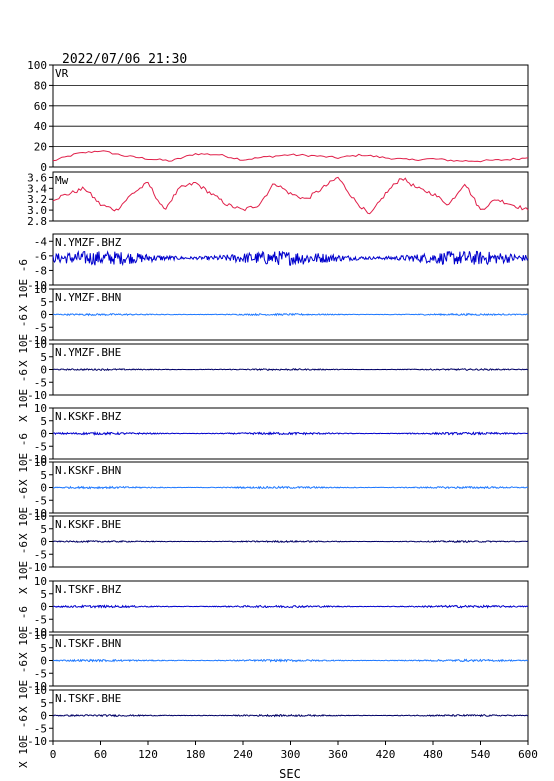  Describe the element at coordinates (40, 106) in the screenshot. I see `y-tick-label: 60` at that location.